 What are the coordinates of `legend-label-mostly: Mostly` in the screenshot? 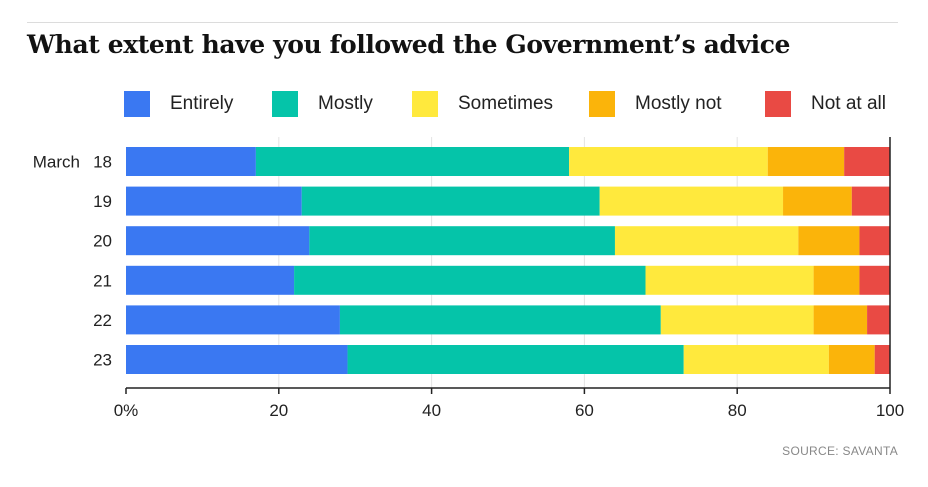 It's located at (345, 103).